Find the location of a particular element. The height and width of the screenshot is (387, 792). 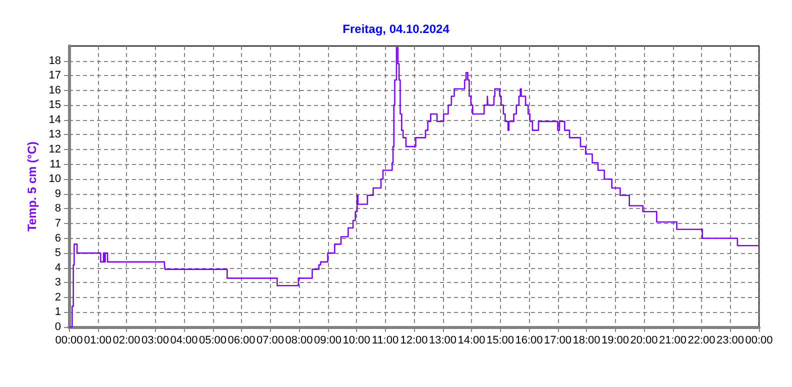

y-tick-label: 17 is located at coordinates (54, 76).